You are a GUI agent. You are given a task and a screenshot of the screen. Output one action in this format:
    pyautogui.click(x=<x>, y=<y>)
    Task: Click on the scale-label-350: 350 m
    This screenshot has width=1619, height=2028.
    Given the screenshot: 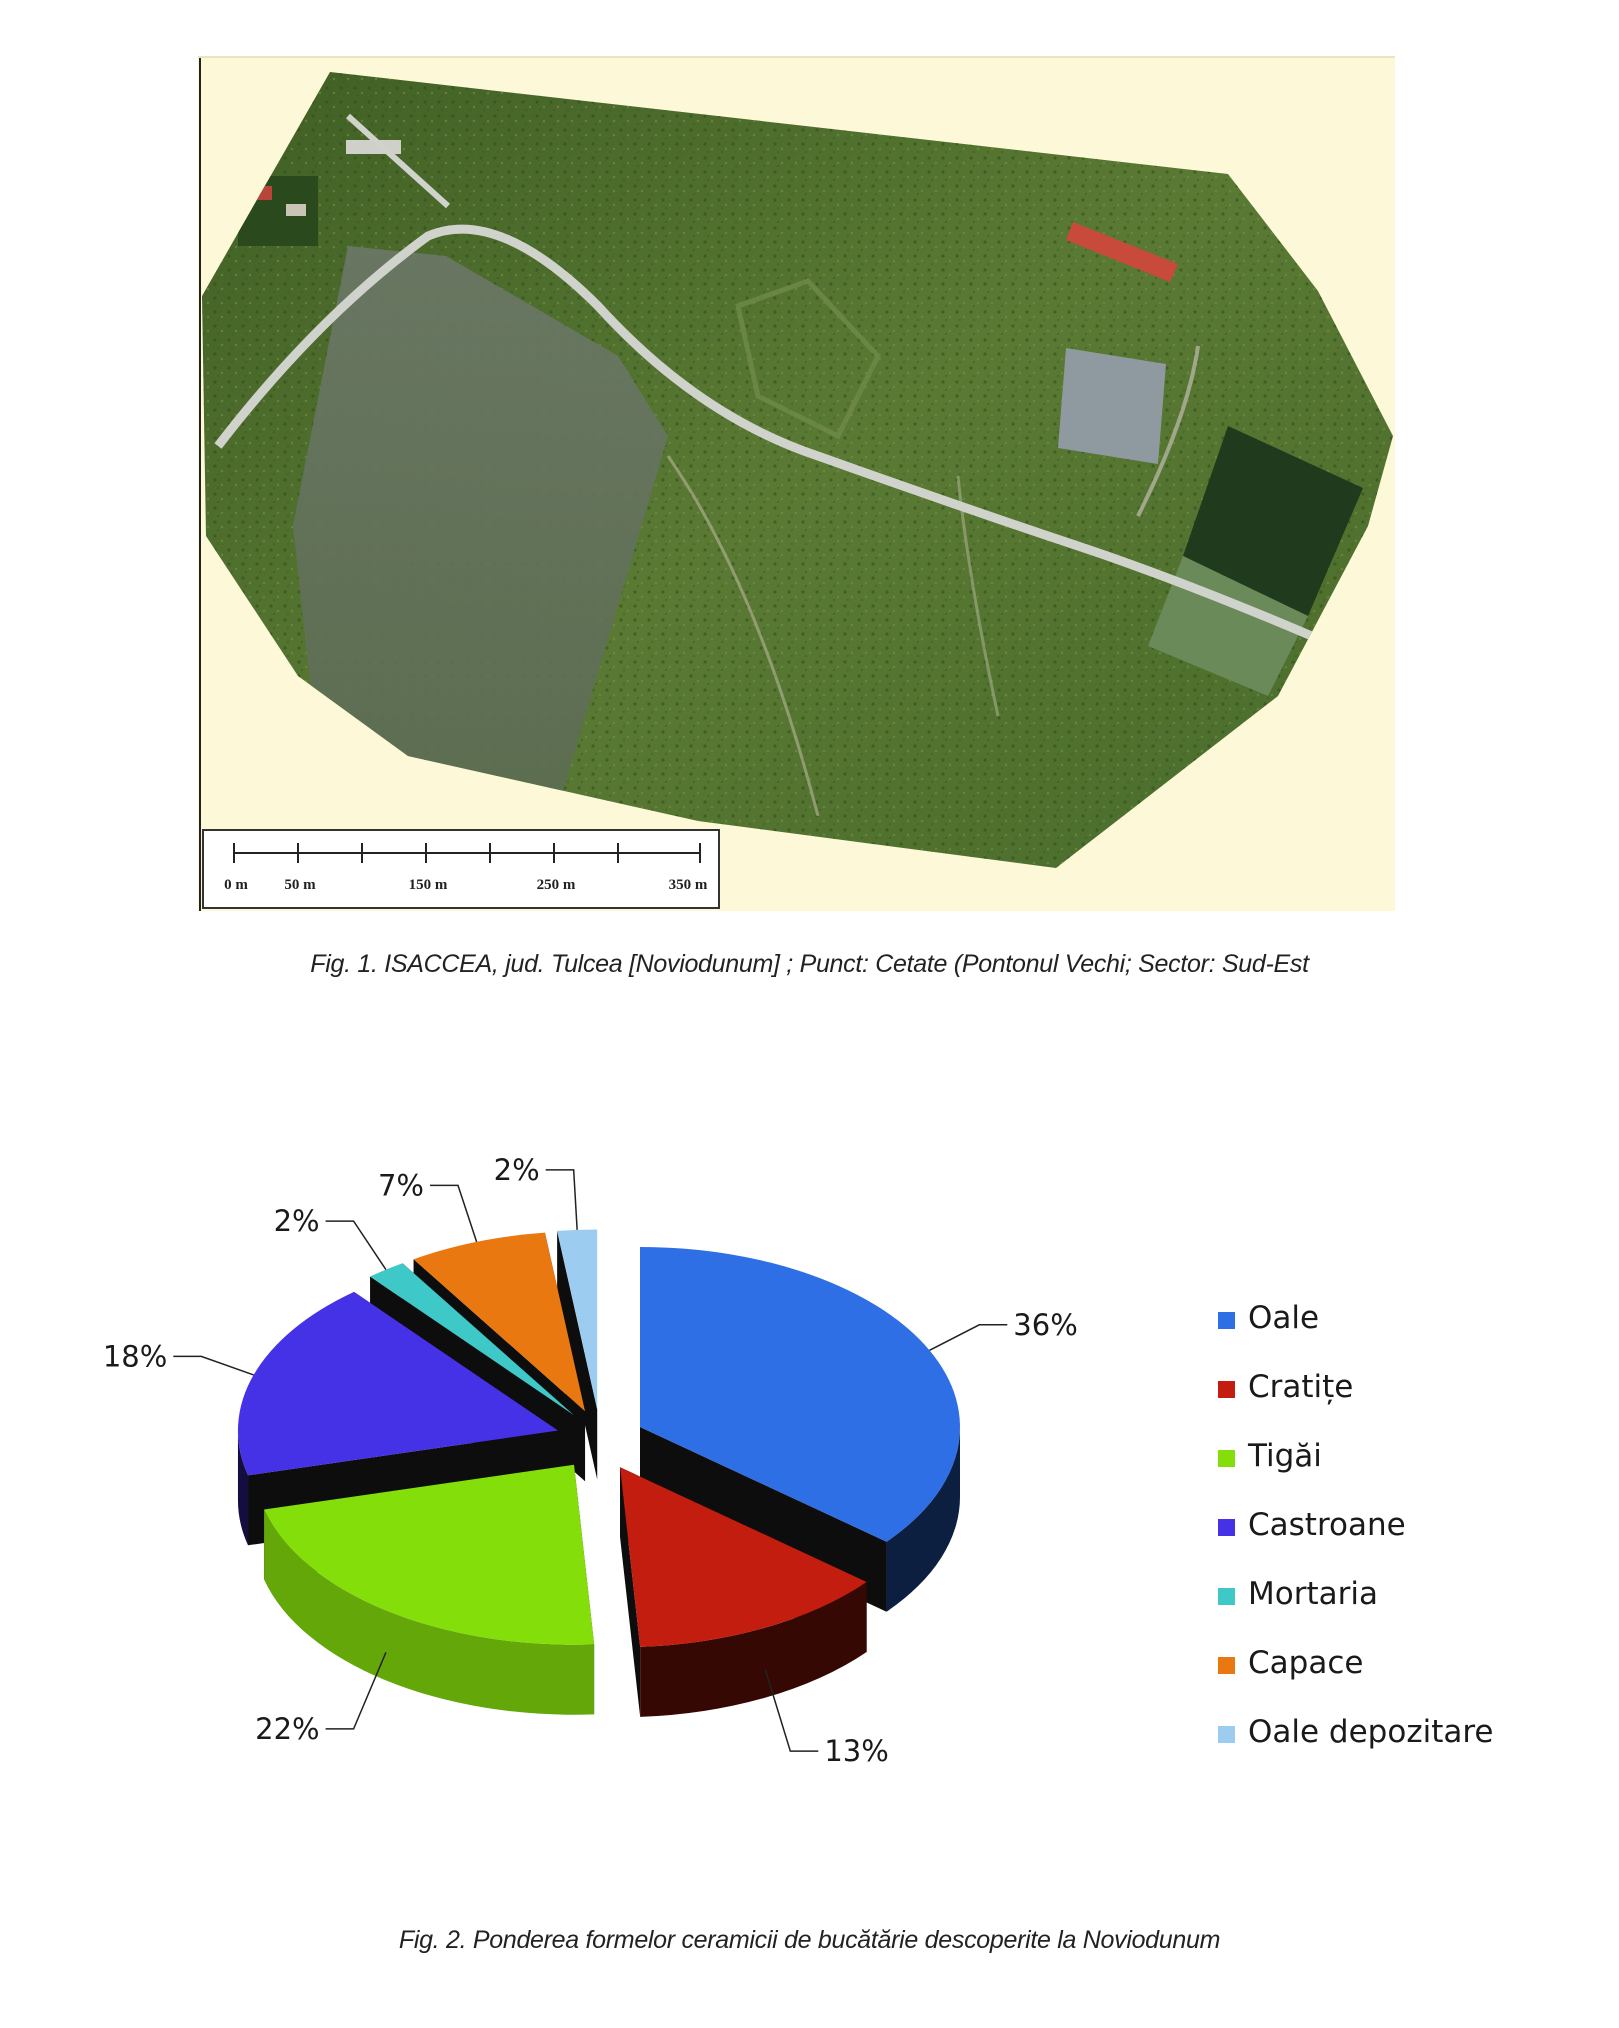 What is the action you would take?
    pyautogui.click(x=688, y=885)
    